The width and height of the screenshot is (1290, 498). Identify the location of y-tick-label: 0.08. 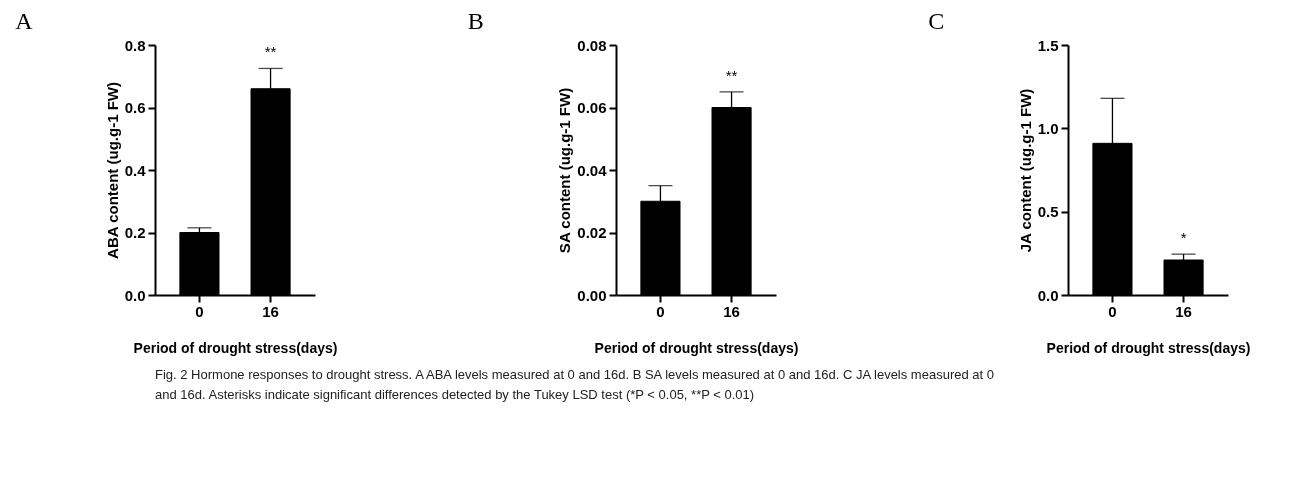
(592, 45).